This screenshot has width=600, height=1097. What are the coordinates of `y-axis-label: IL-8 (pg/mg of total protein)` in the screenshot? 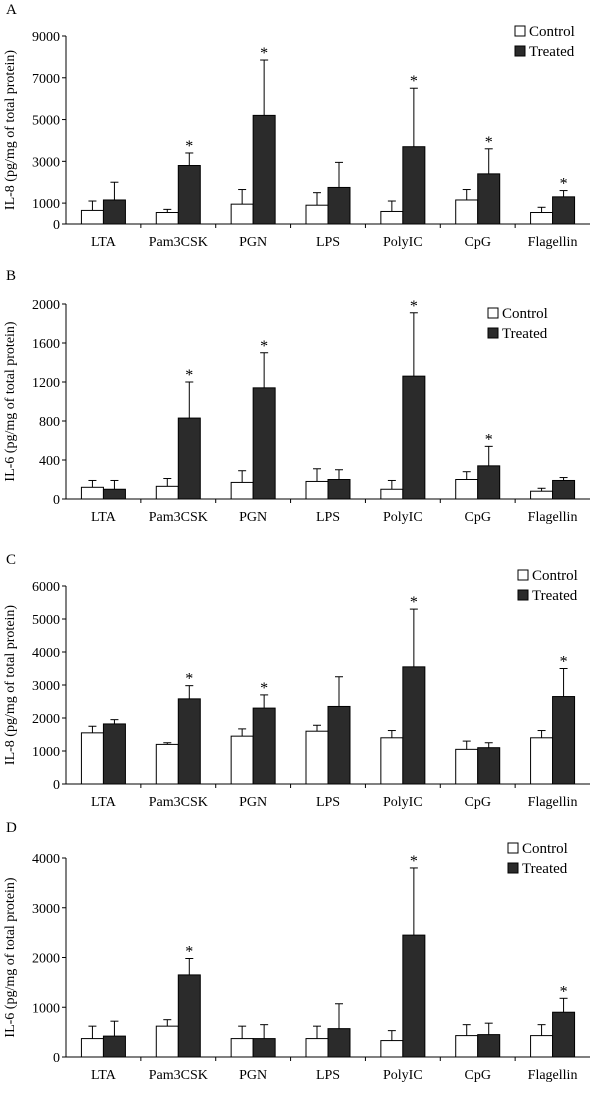 It's located at (10, 130).